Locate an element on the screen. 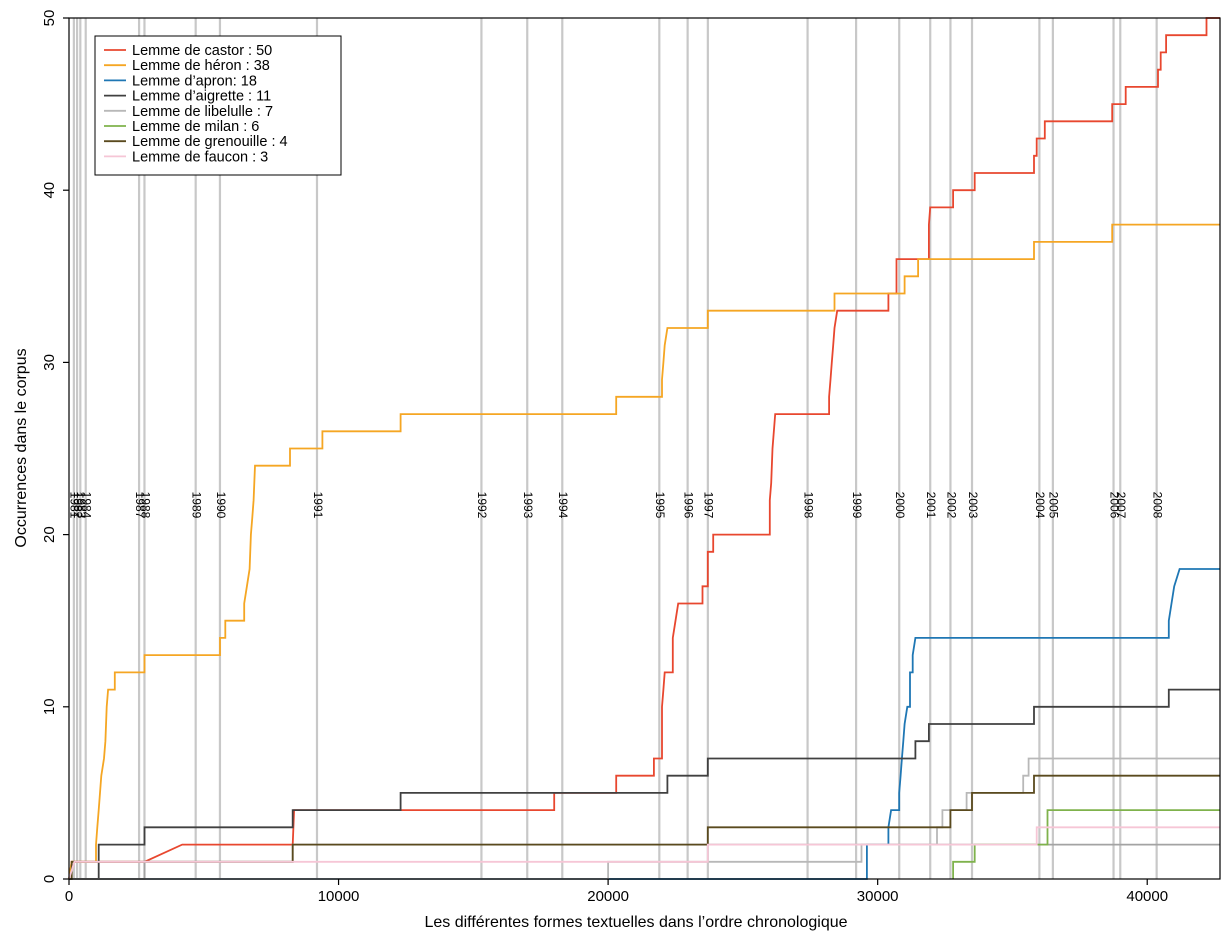 This screenshot has height=933, width=1221. year-label-1984: 1984 is located at coordinates (87, 505).